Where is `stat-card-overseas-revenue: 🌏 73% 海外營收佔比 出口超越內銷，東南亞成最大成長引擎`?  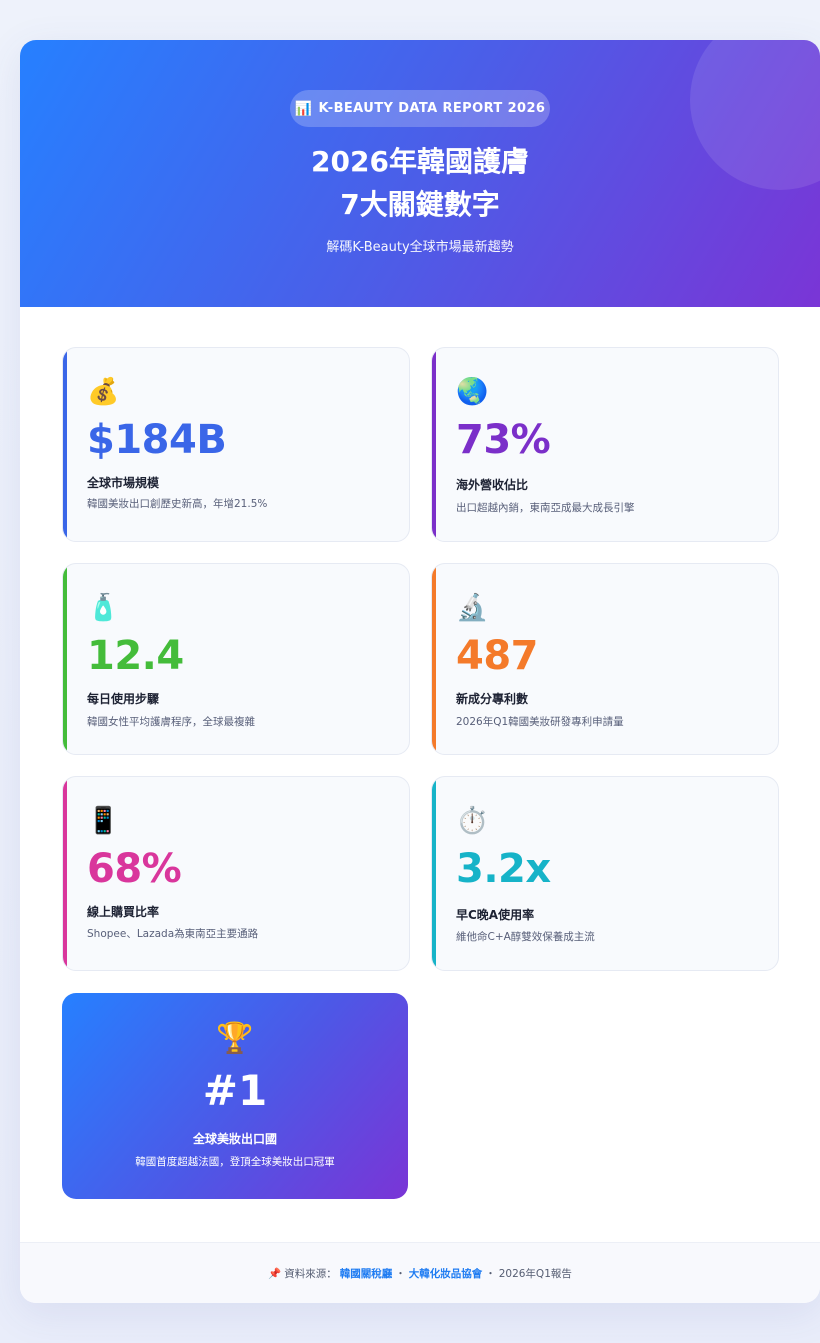 stat-card-overseas-revenue: 🌏 73% 海外營收佔比 出口超越內銷，東南亞成最大成長引擎 is located at coordinates (605, 444).